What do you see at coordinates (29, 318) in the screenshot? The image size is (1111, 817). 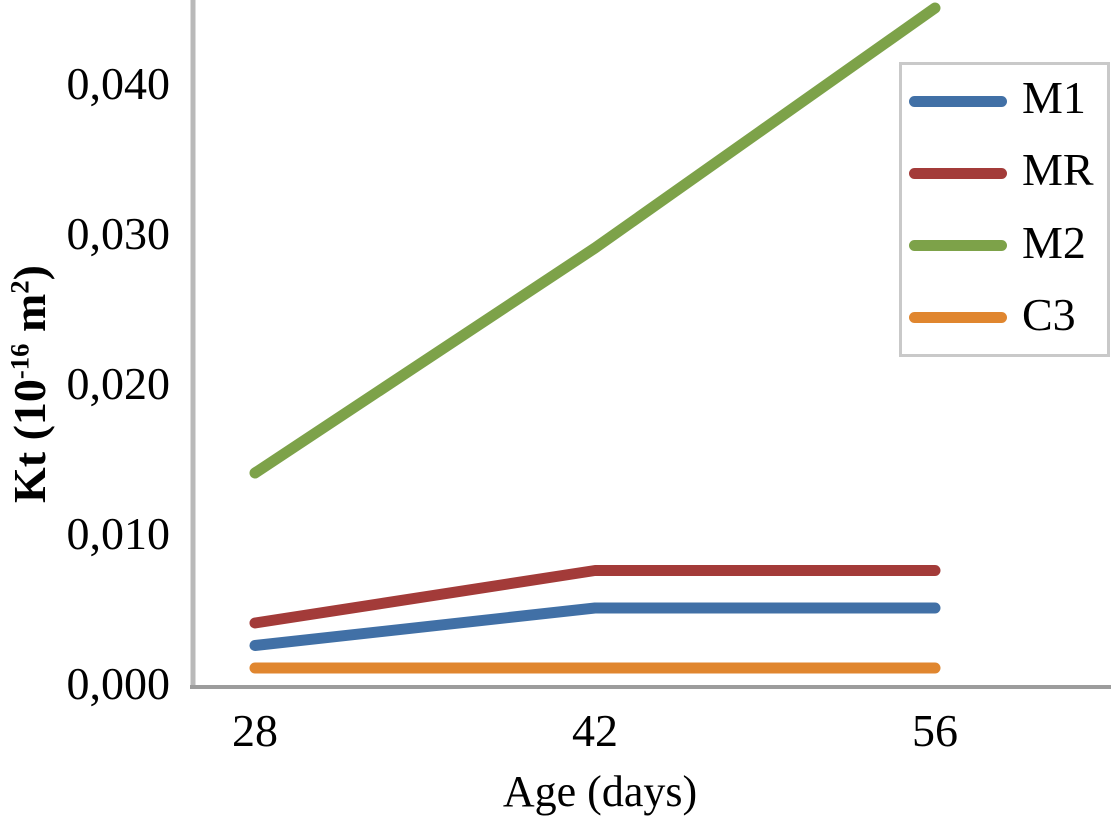 I see `y-axis-title-unit: m` at bounding box center [29, 318].